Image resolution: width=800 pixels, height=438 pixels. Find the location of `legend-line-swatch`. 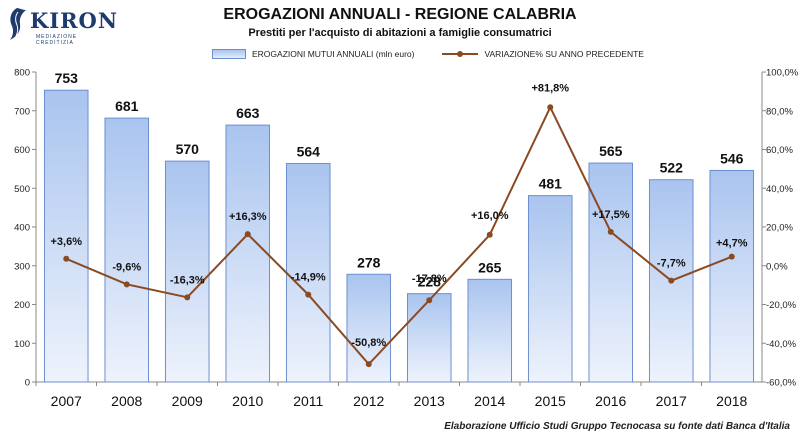

legend-line-swatch is located at coordinates (460, 54).